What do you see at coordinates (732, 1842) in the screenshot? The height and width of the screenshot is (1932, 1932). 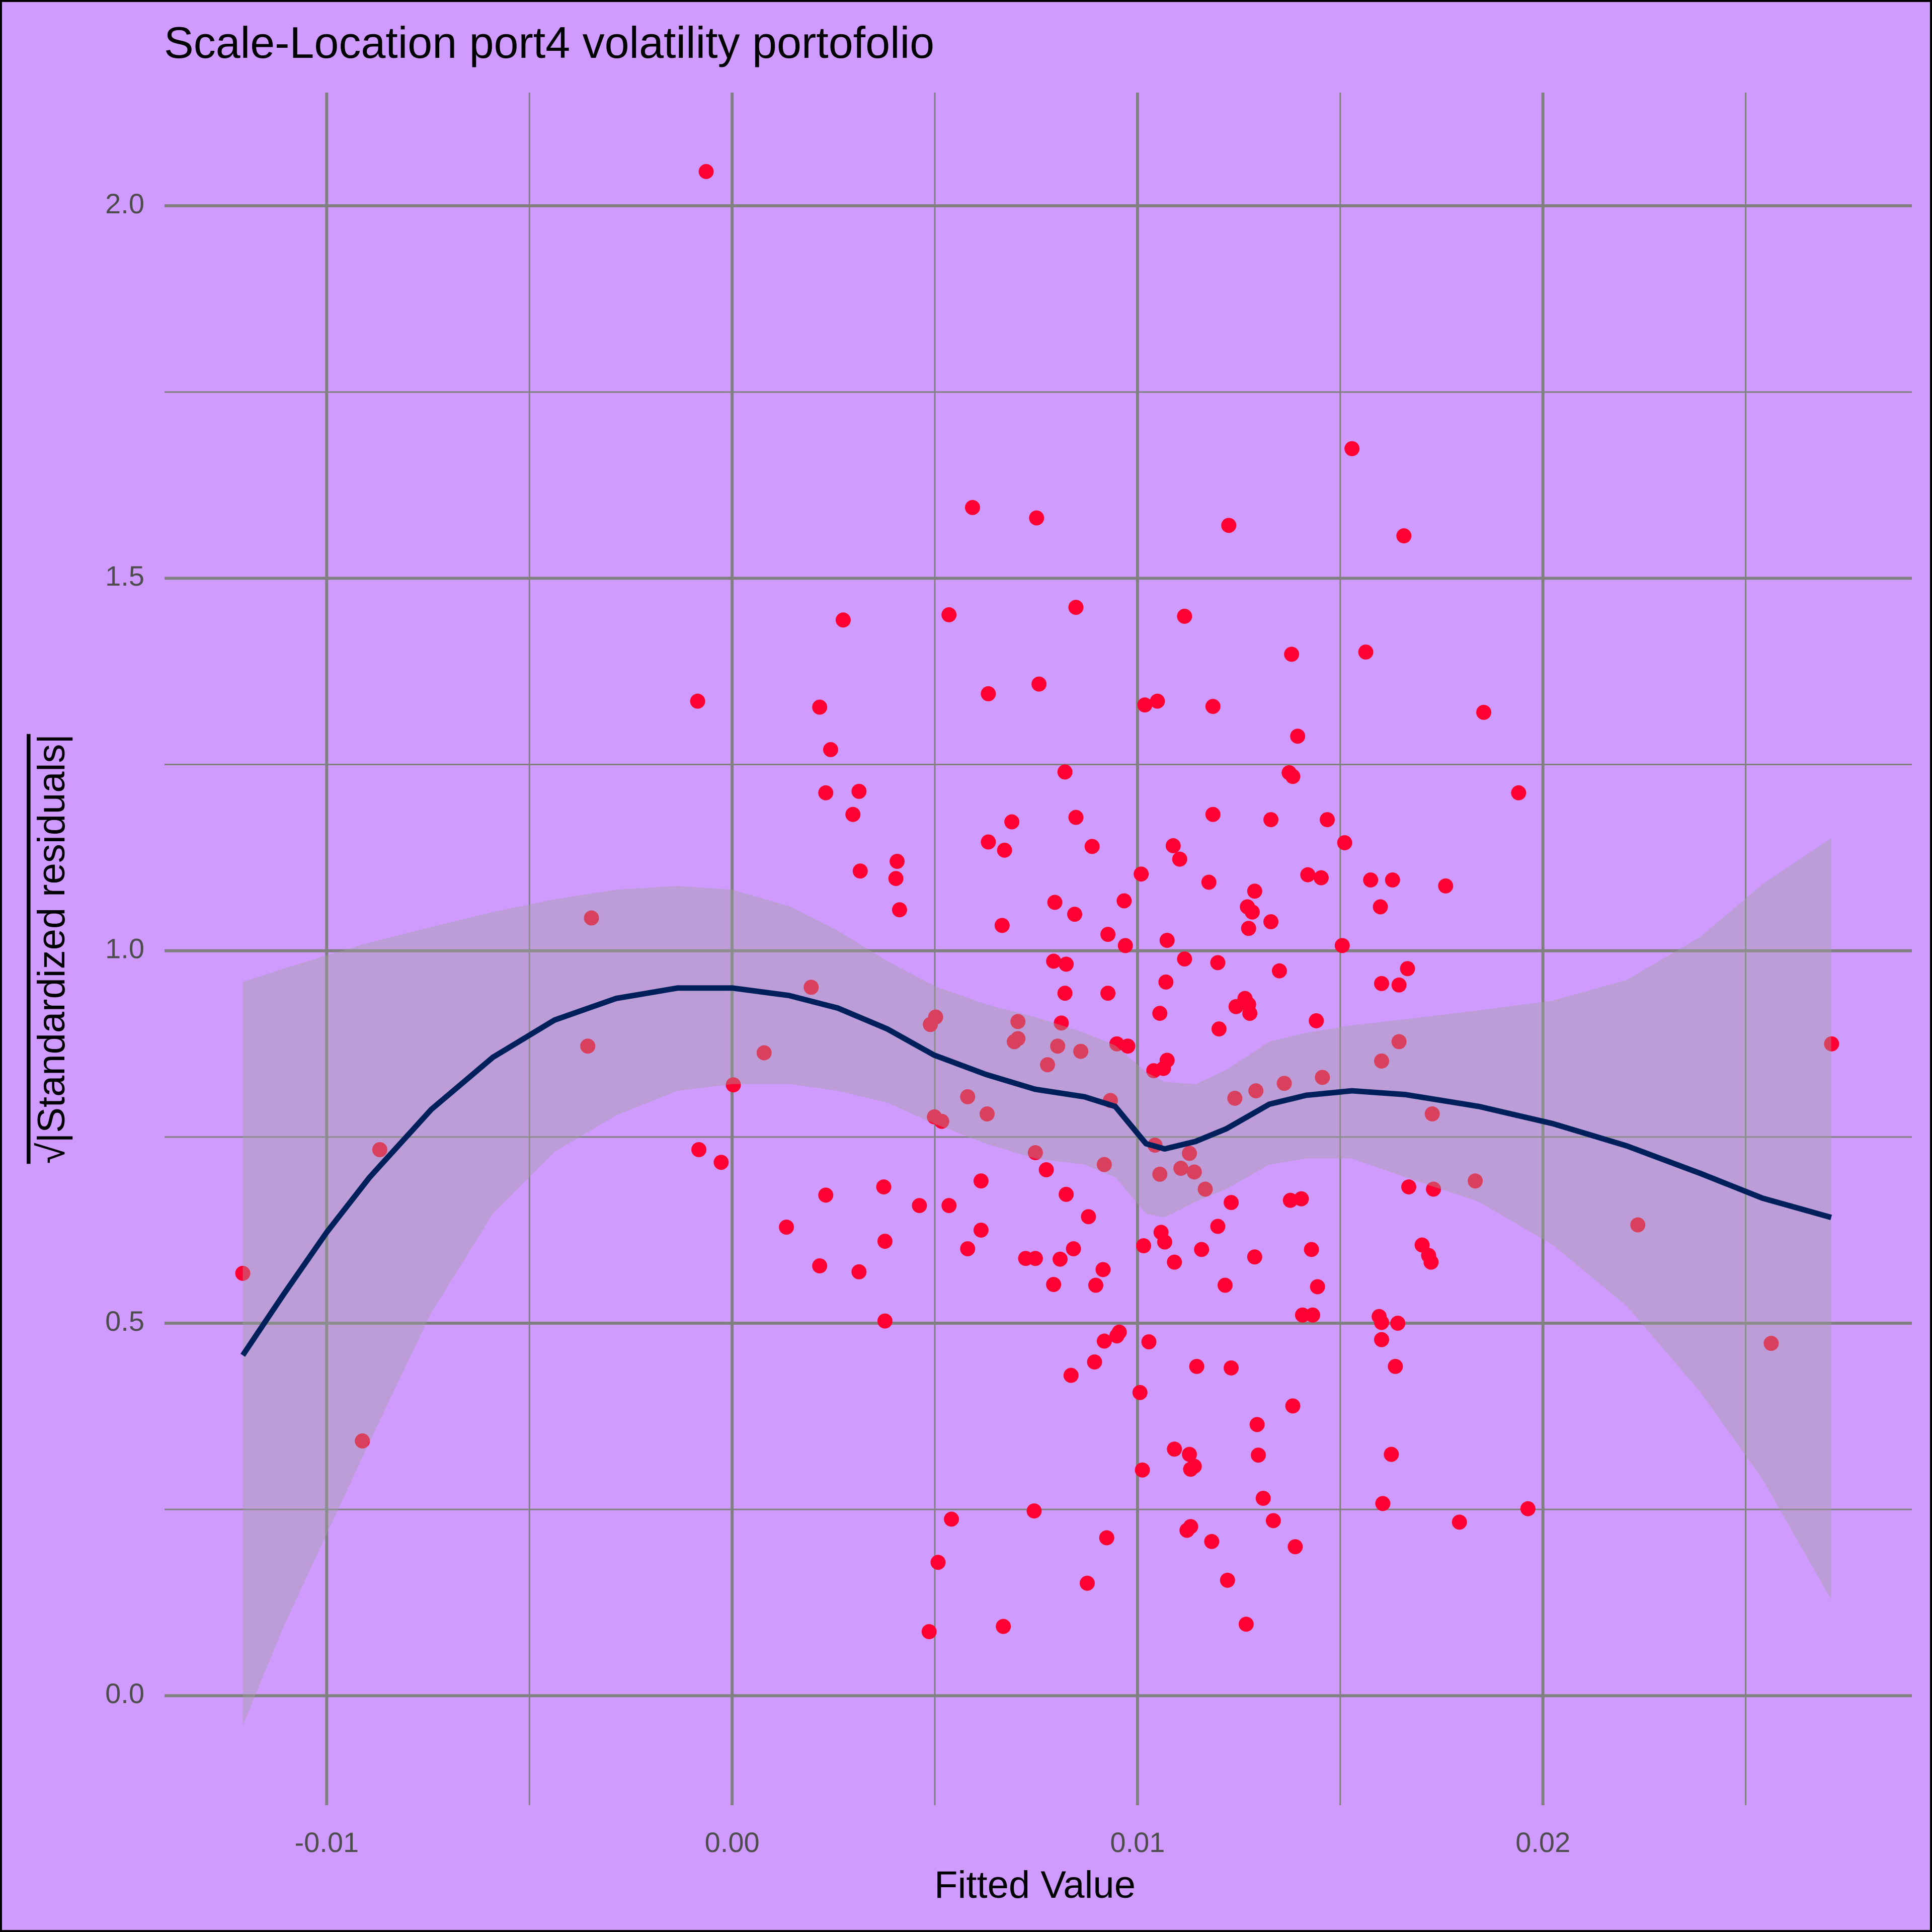 I see `x-tick-label: 0.00` at bounding box center [732, 1842].